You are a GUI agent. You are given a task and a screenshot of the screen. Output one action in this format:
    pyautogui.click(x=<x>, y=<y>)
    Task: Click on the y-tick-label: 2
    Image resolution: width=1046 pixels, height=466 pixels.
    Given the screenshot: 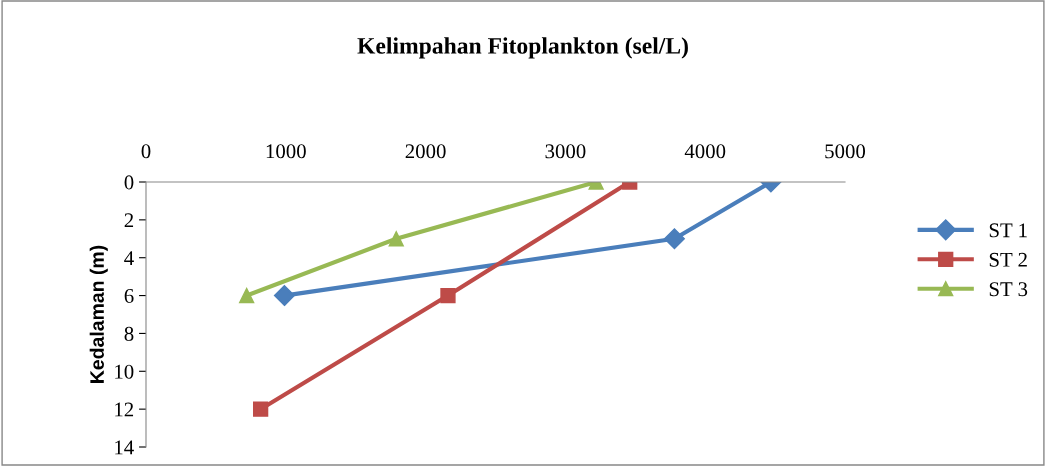 What is the action you would take?
    pyautogui.click(x=129, y=220)
    